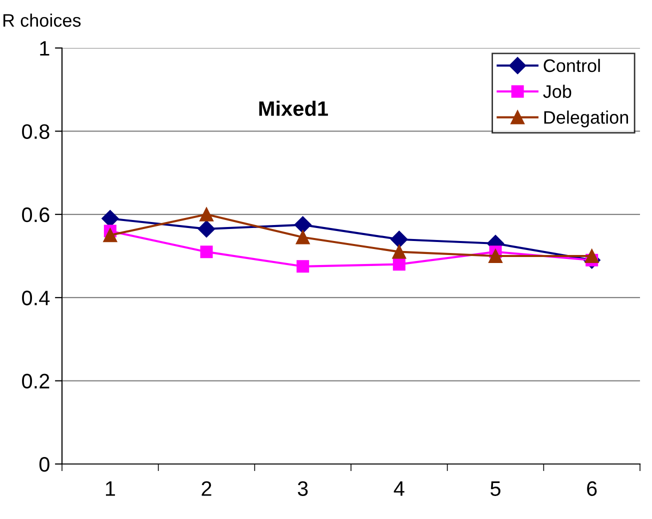 This screenshot has width=652, height=519. What do you see at coordinates (586, 119) in the screenshot?
I see `legend-label: Delegation` at bounding box center [586, 119].